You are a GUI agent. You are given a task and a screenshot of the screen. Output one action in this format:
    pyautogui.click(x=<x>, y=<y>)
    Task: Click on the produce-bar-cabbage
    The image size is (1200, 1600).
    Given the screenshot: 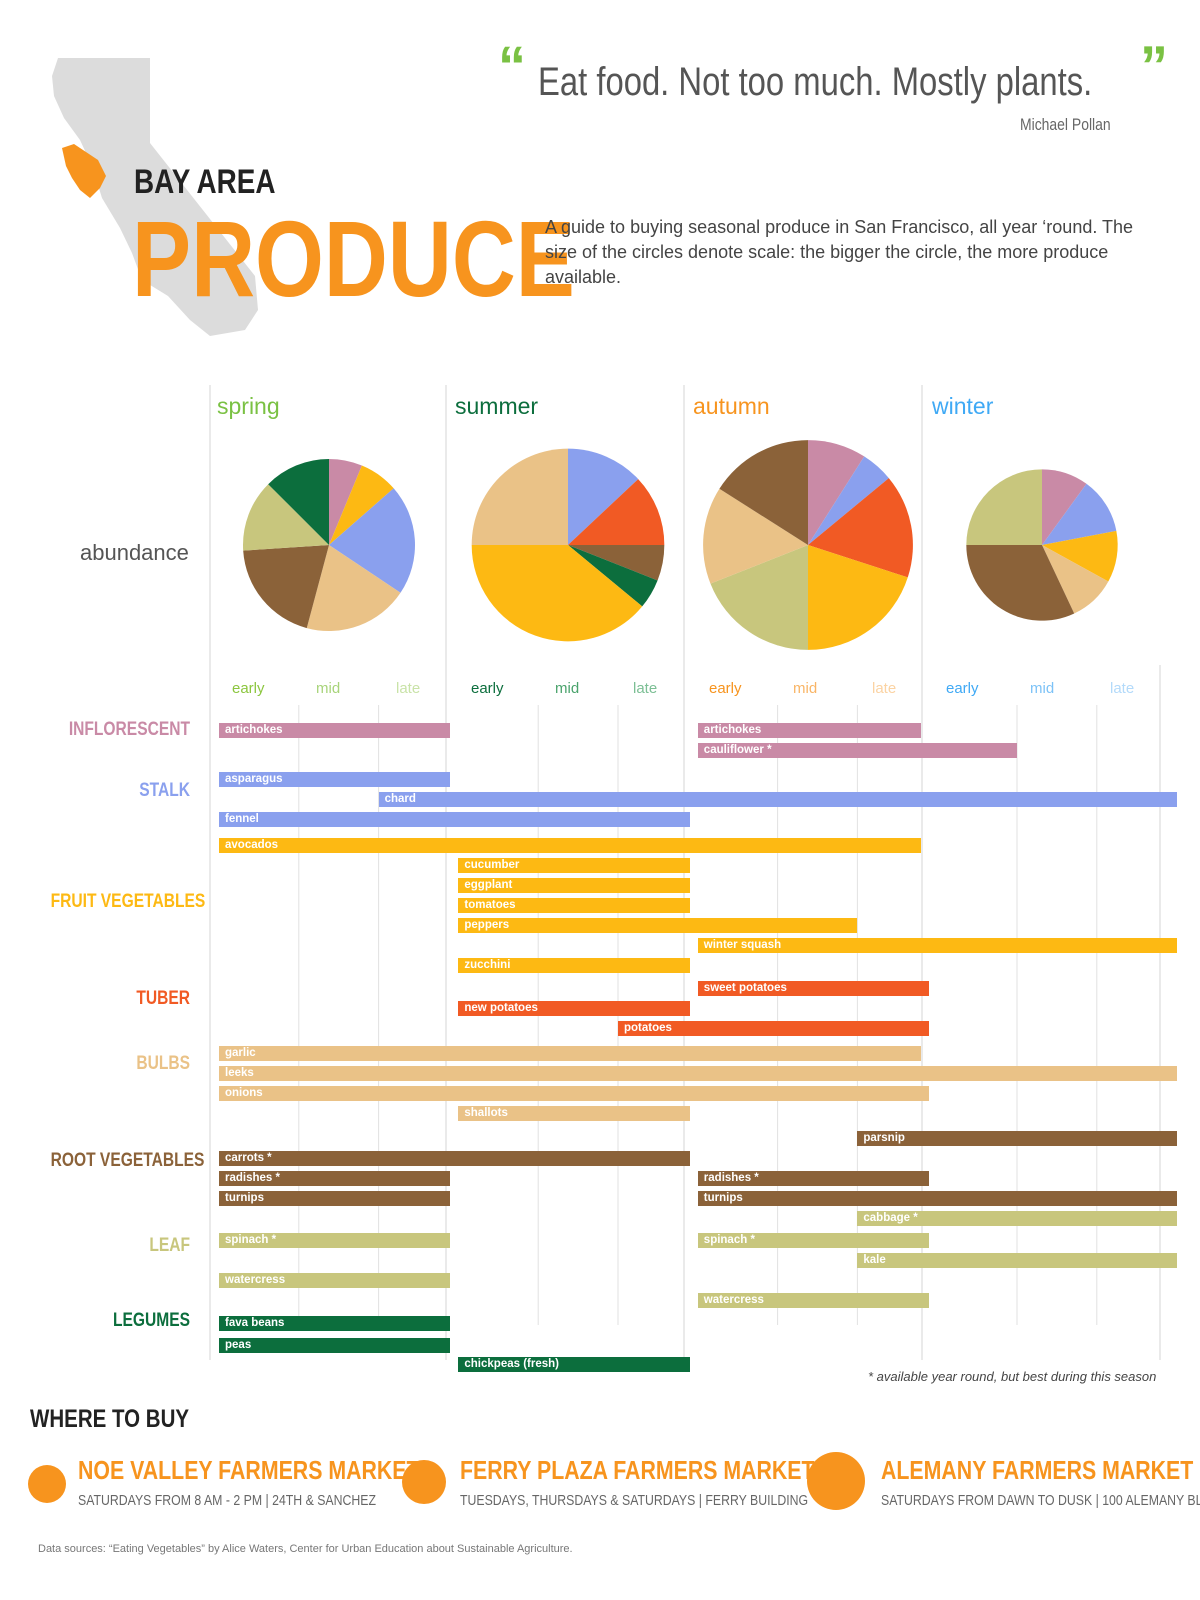 What is the action you would take?
    pyautogui.click(x=1017, y=1218)
    